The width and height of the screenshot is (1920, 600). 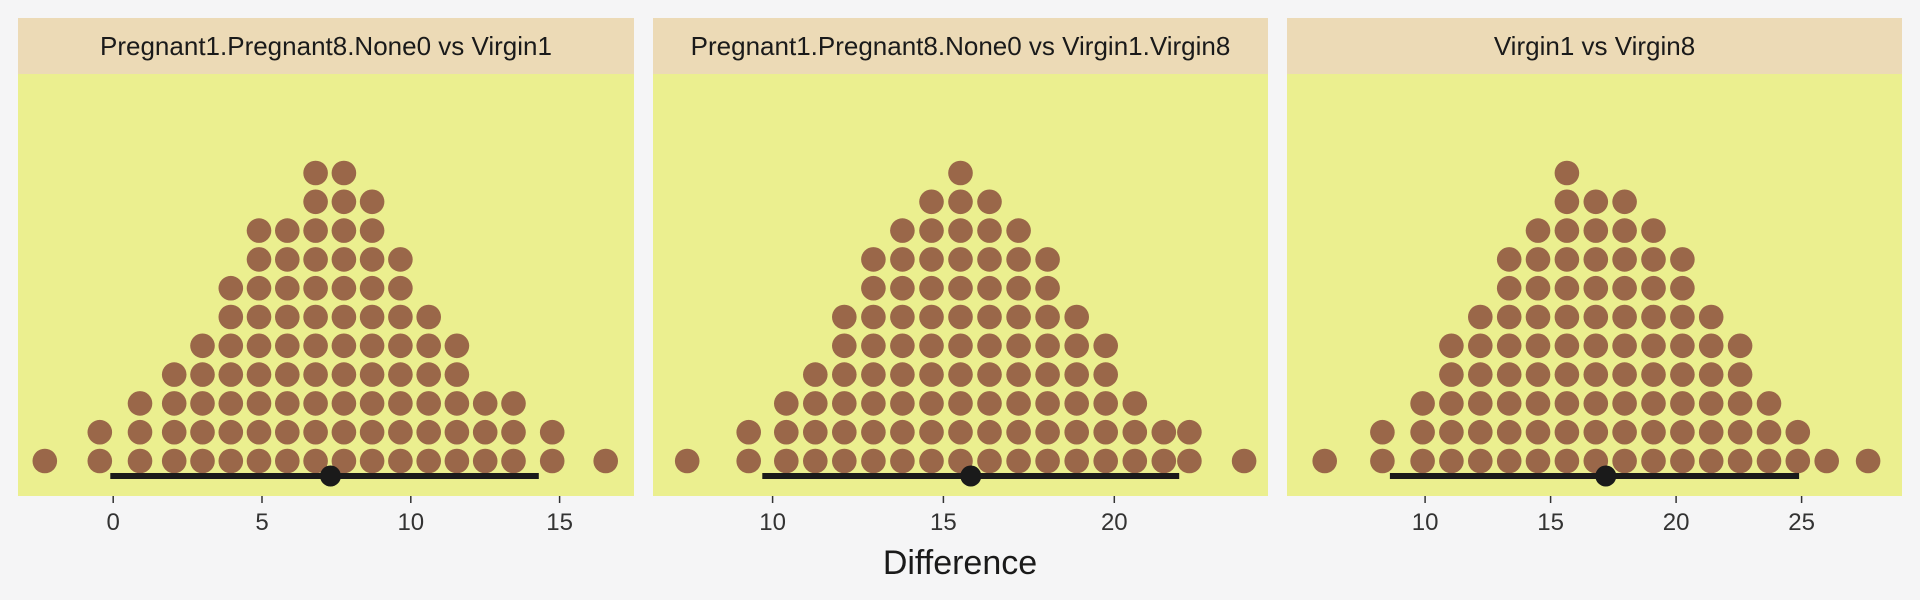 What do you see at coordinates (1606, 476) in the screenshot?
I see `point-estimate` at bounding box center [1606, 476].